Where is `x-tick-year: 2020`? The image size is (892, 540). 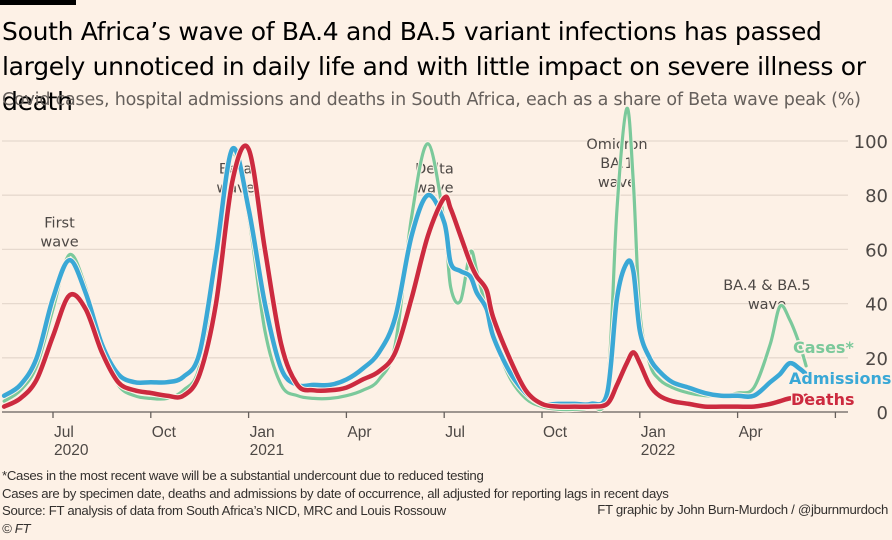 x-tick-year: 2020 is located at coordinates (71, 450).